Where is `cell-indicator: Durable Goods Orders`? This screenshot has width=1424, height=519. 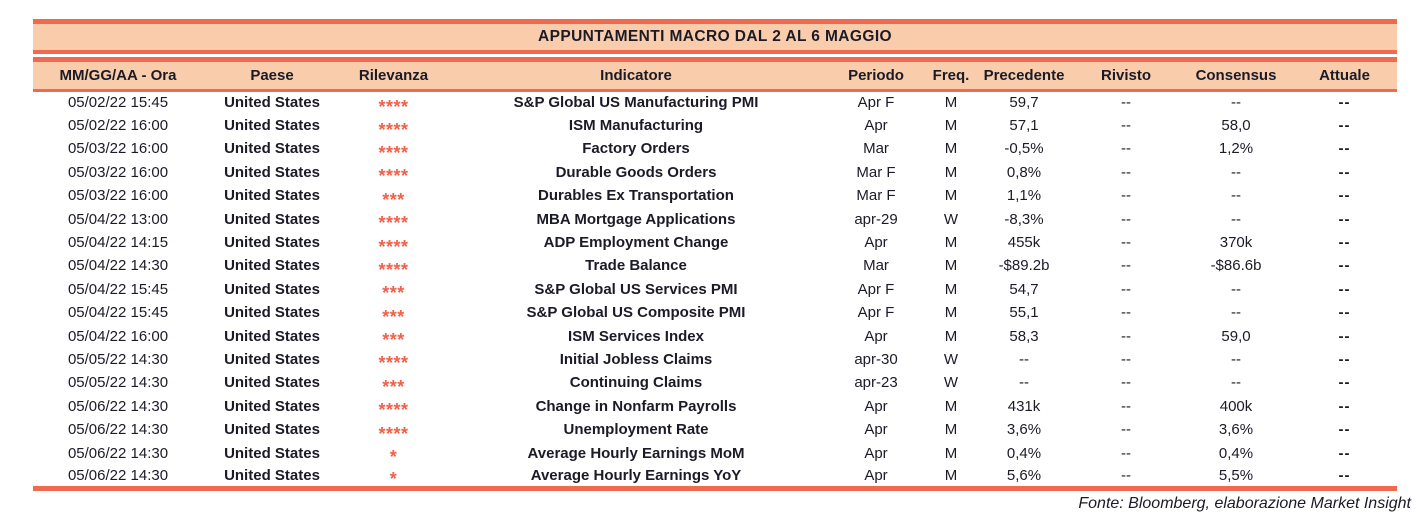 cell-indicator: Durable Goods Orders is located at coordinates (636, 172).